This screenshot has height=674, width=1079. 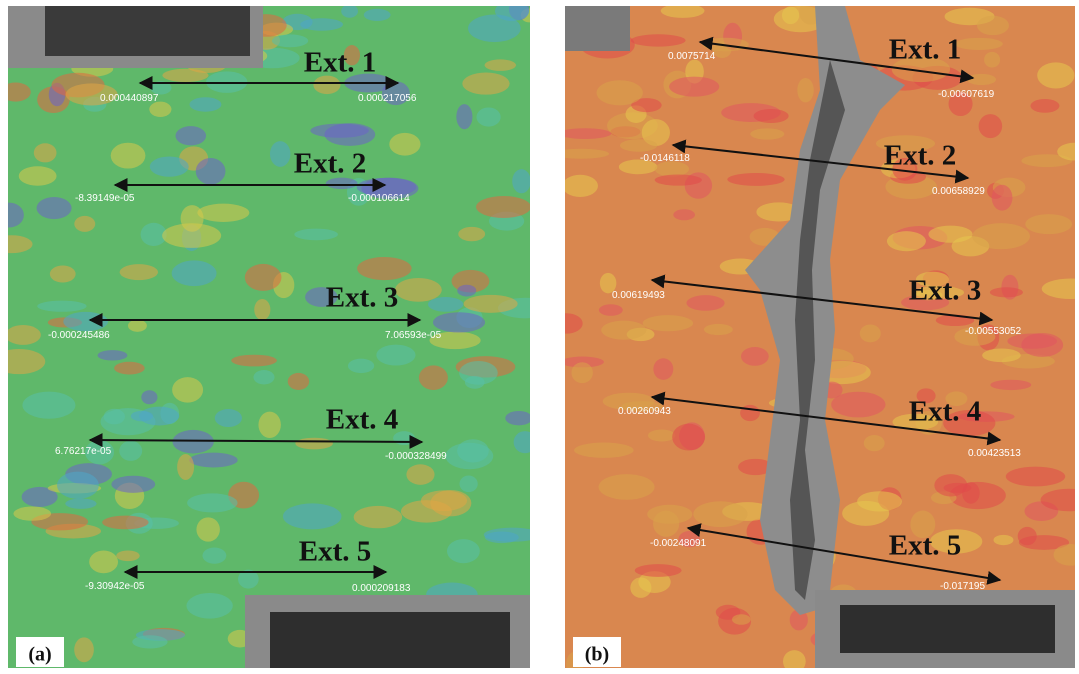 What do you see at coordinates (665, 158) in the screenshot?
I see `left-value: -0.0146118` at bounding box center [665, 158].